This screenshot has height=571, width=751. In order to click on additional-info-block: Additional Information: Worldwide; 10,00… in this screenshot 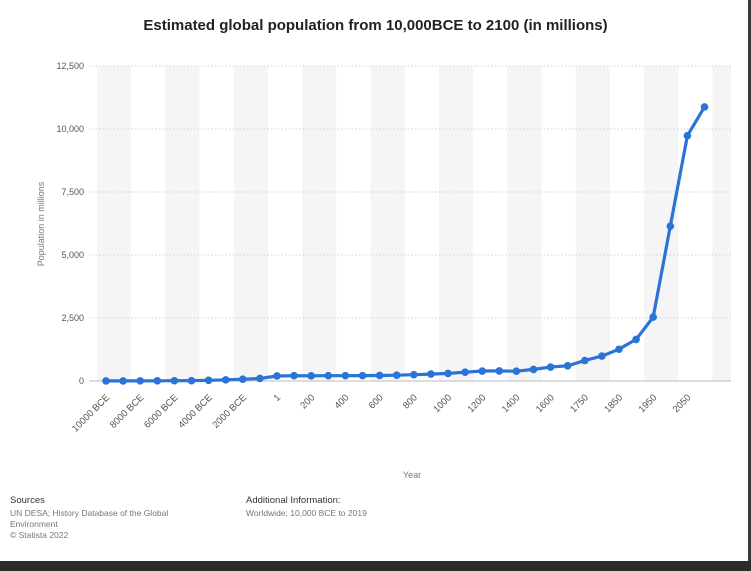, I will do `click(356, 507)`.